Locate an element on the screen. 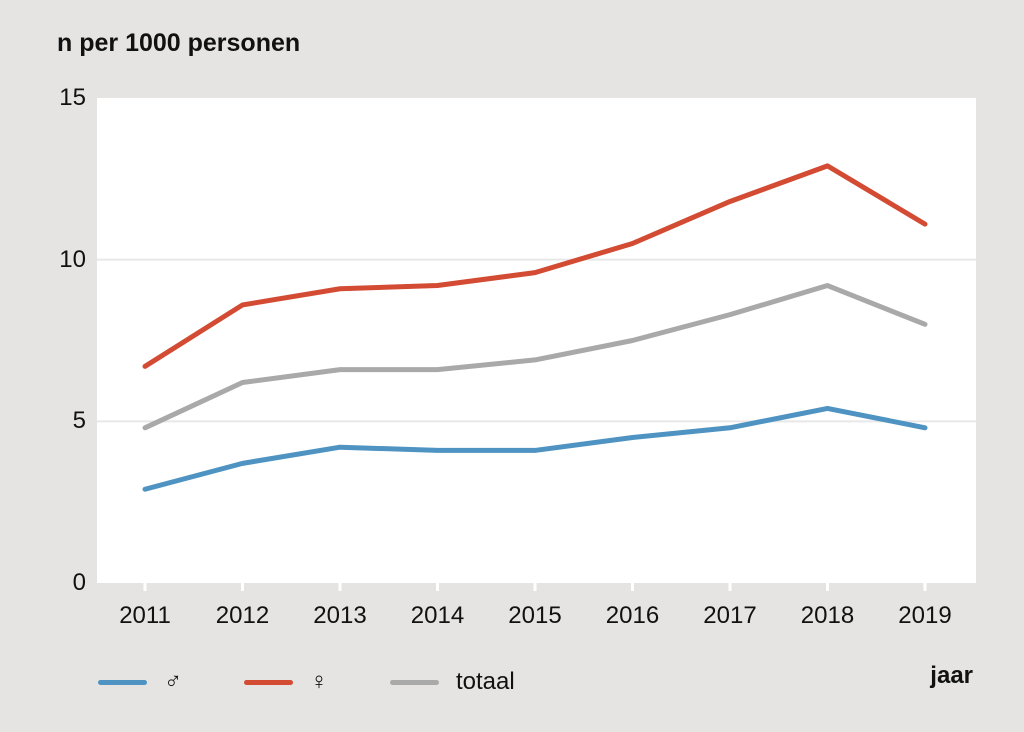 The image size is (1024, 732). legend-label-male: ♂ is located at coordinates (173, 681).